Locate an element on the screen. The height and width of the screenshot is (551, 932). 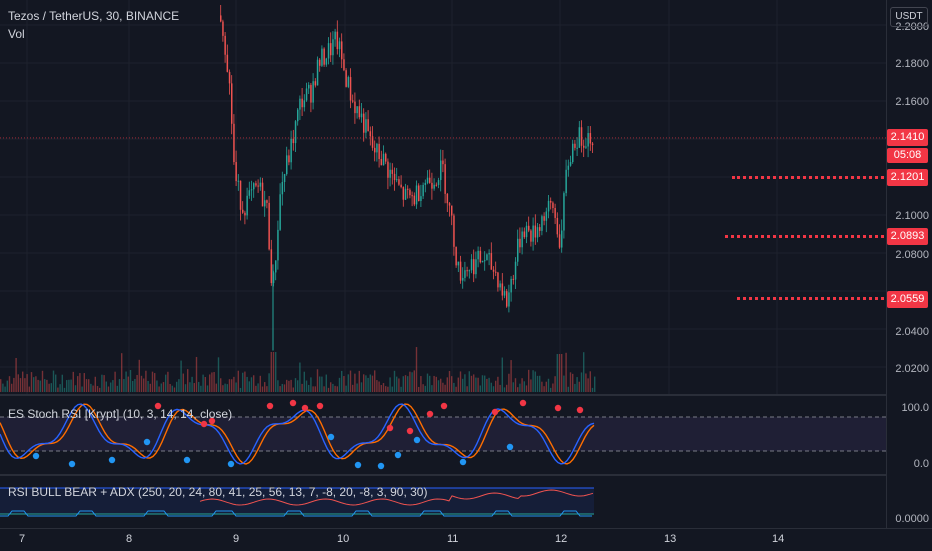
countdown-badge: 05:08 is located at coordinates (907, 155).